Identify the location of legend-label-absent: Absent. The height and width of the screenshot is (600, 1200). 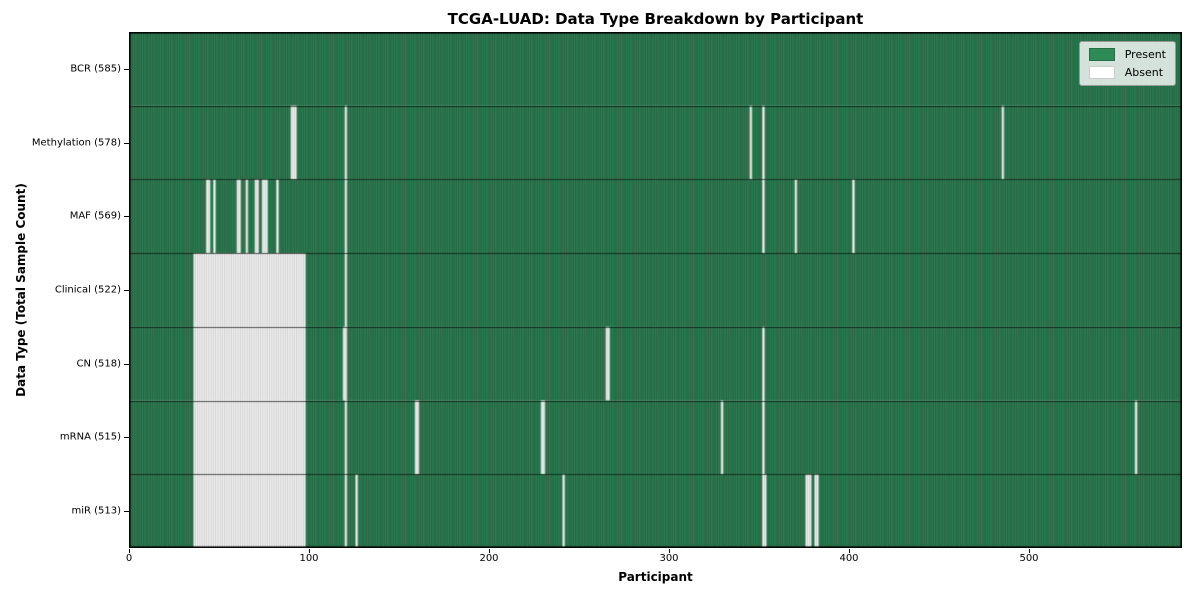
(1144, 72).